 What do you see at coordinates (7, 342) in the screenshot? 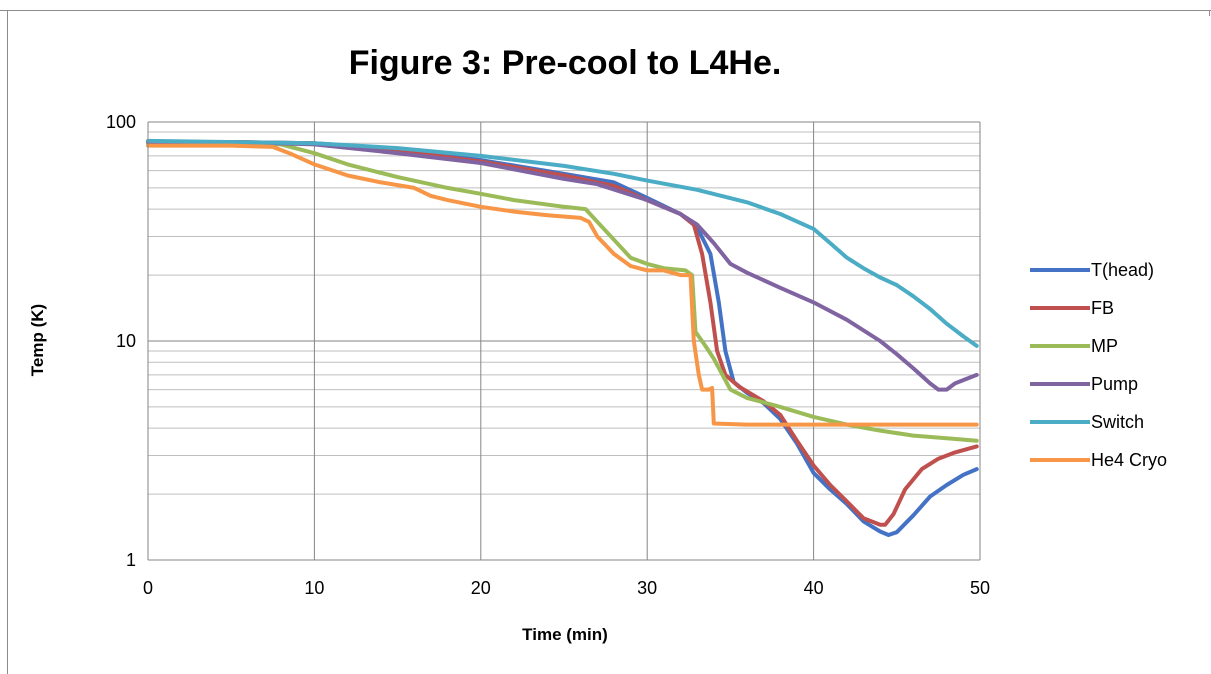
I see `frame-left-border` at bounding box center [7, 342].